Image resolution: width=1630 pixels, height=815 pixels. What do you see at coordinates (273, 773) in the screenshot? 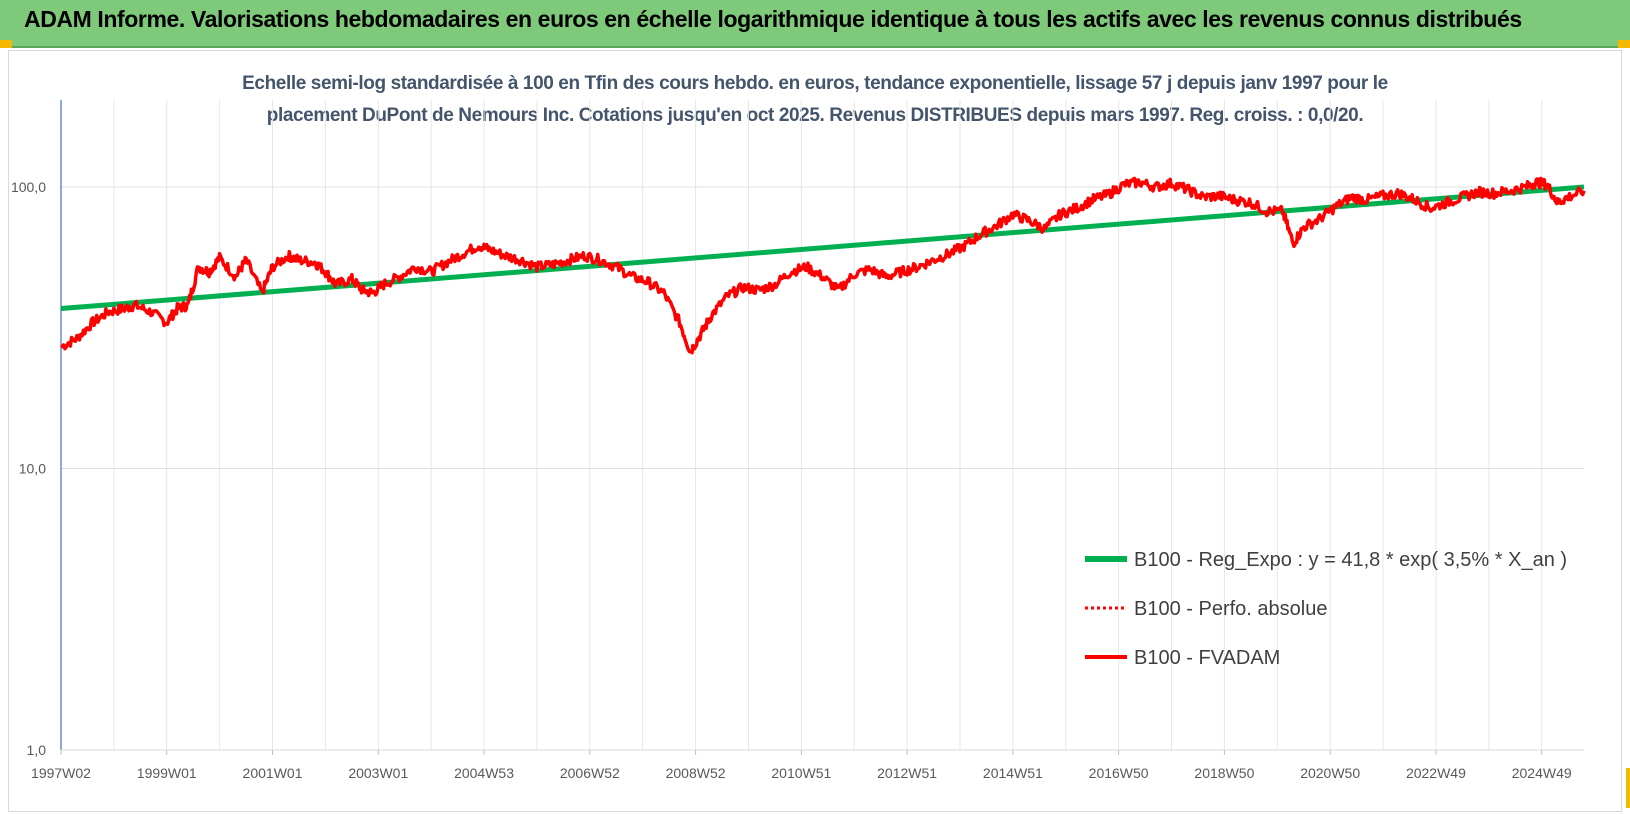
I see `x-tick-label: 2001W01` at bounding box center [273, 773].